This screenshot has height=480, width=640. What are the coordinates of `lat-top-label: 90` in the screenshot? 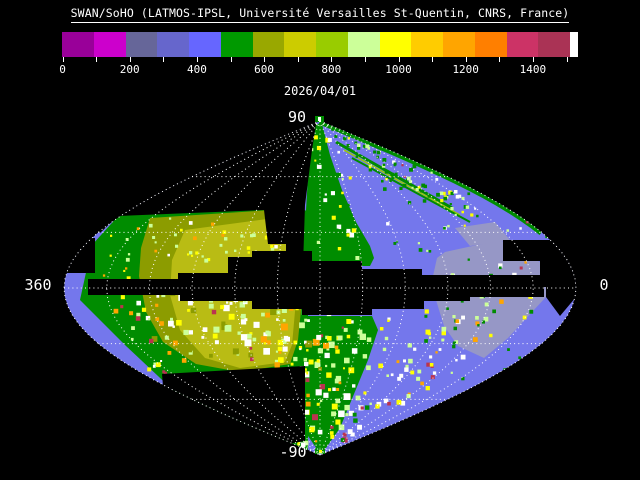 It's located at (297, 117).